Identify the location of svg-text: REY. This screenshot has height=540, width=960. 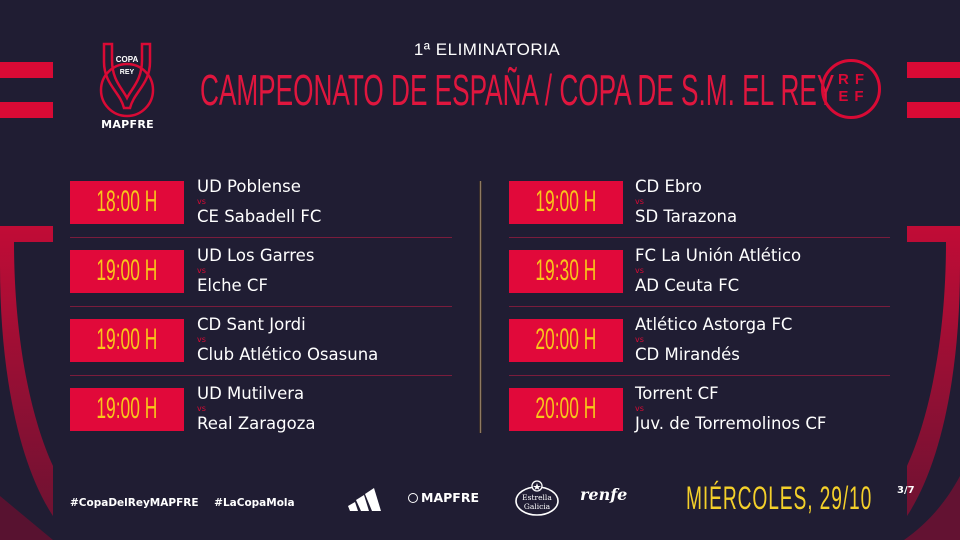
(127, 72).